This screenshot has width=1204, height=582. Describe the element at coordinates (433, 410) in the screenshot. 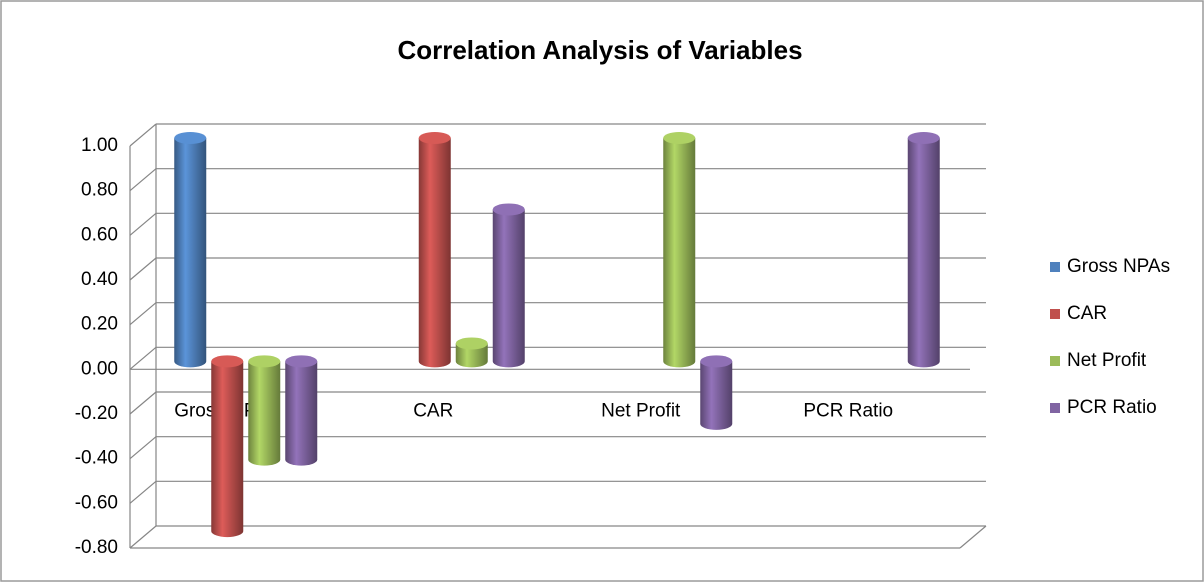

I see `x-tick-label: CAR` at that location.